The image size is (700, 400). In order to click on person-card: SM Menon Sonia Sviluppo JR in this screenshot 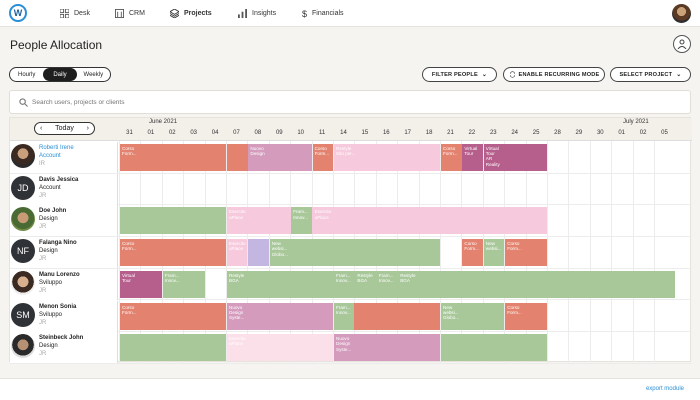, I will do `click(64, 316)`.